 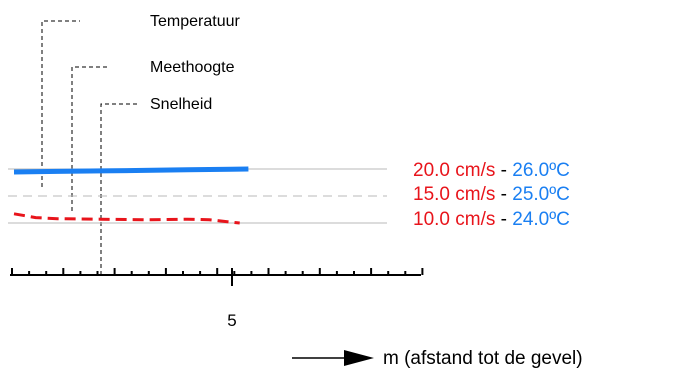 What do you see at coordinates (131, 170) in the screenshot?
I see `series-line-temperatuur` at bounding box center [131, 170].